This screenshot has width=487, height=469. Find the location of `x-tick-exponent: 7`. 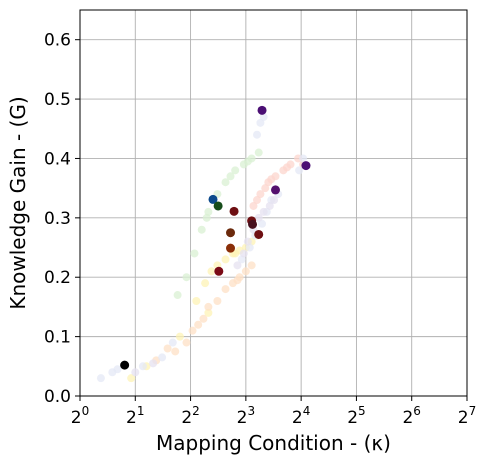

x-tick-exponent: 7 is located at coordinates (473, 411).